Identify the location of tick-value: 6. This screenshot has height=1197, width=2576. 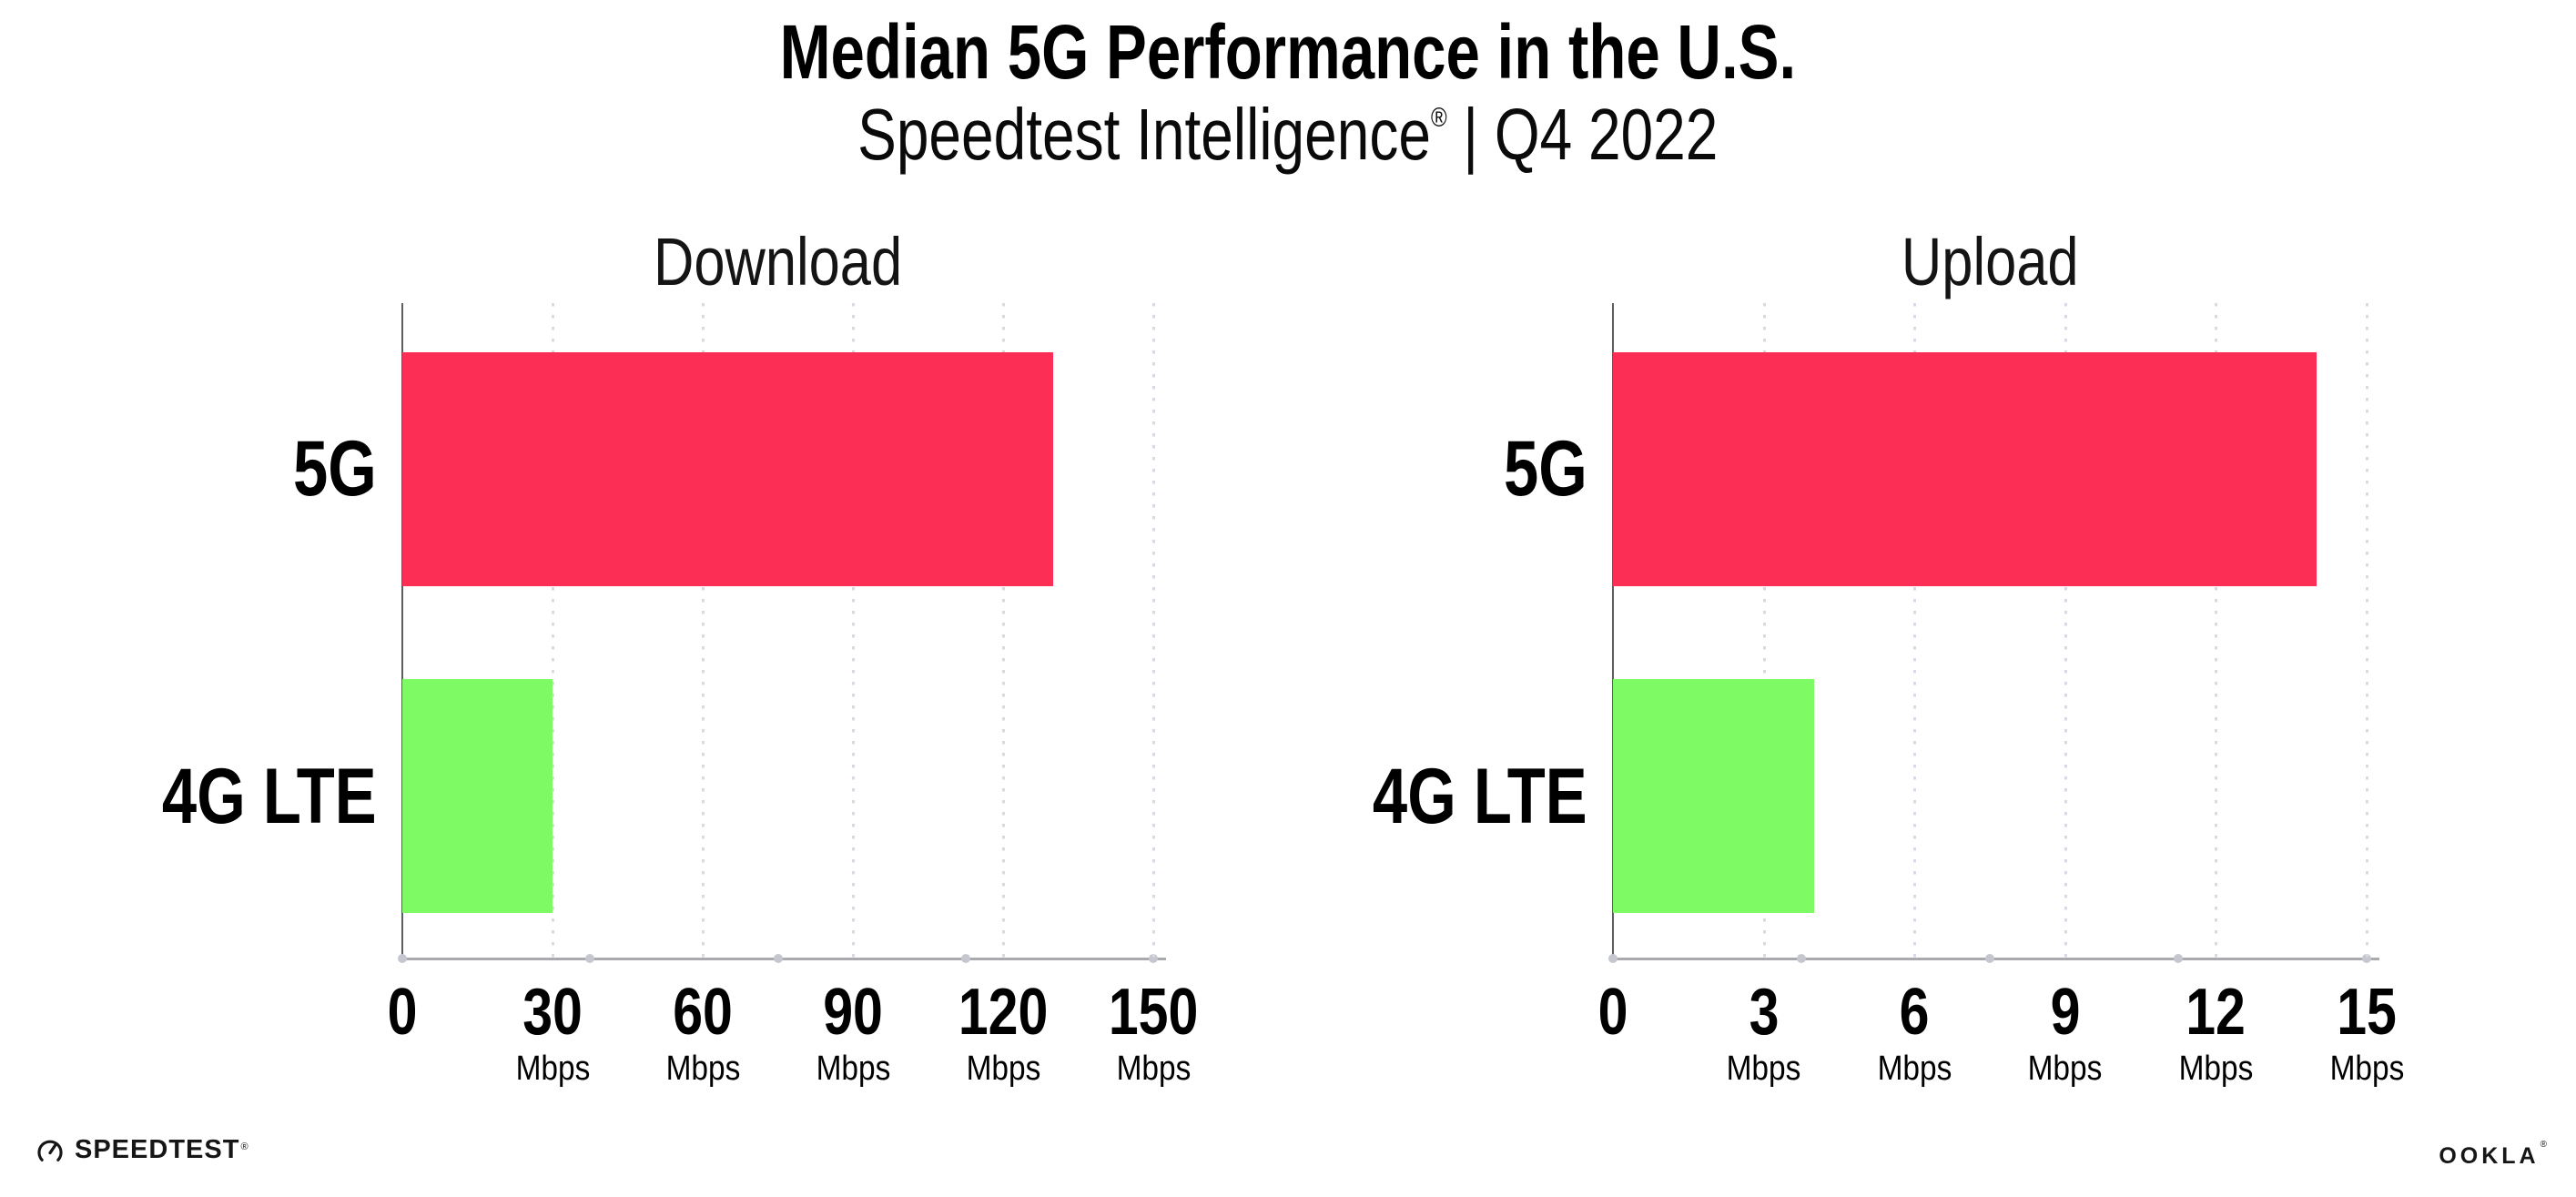
(1914, 1012).